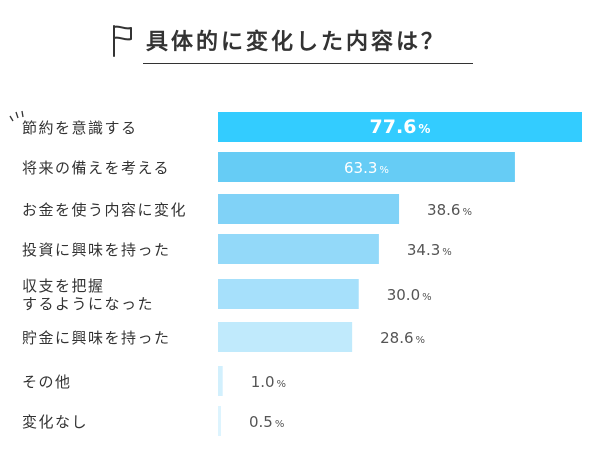 The image size is (600, 450). What do you see at coordinates (421, 340) in the screenshot?
I see `value-unit-5: %` at bounding box center [421, 340].